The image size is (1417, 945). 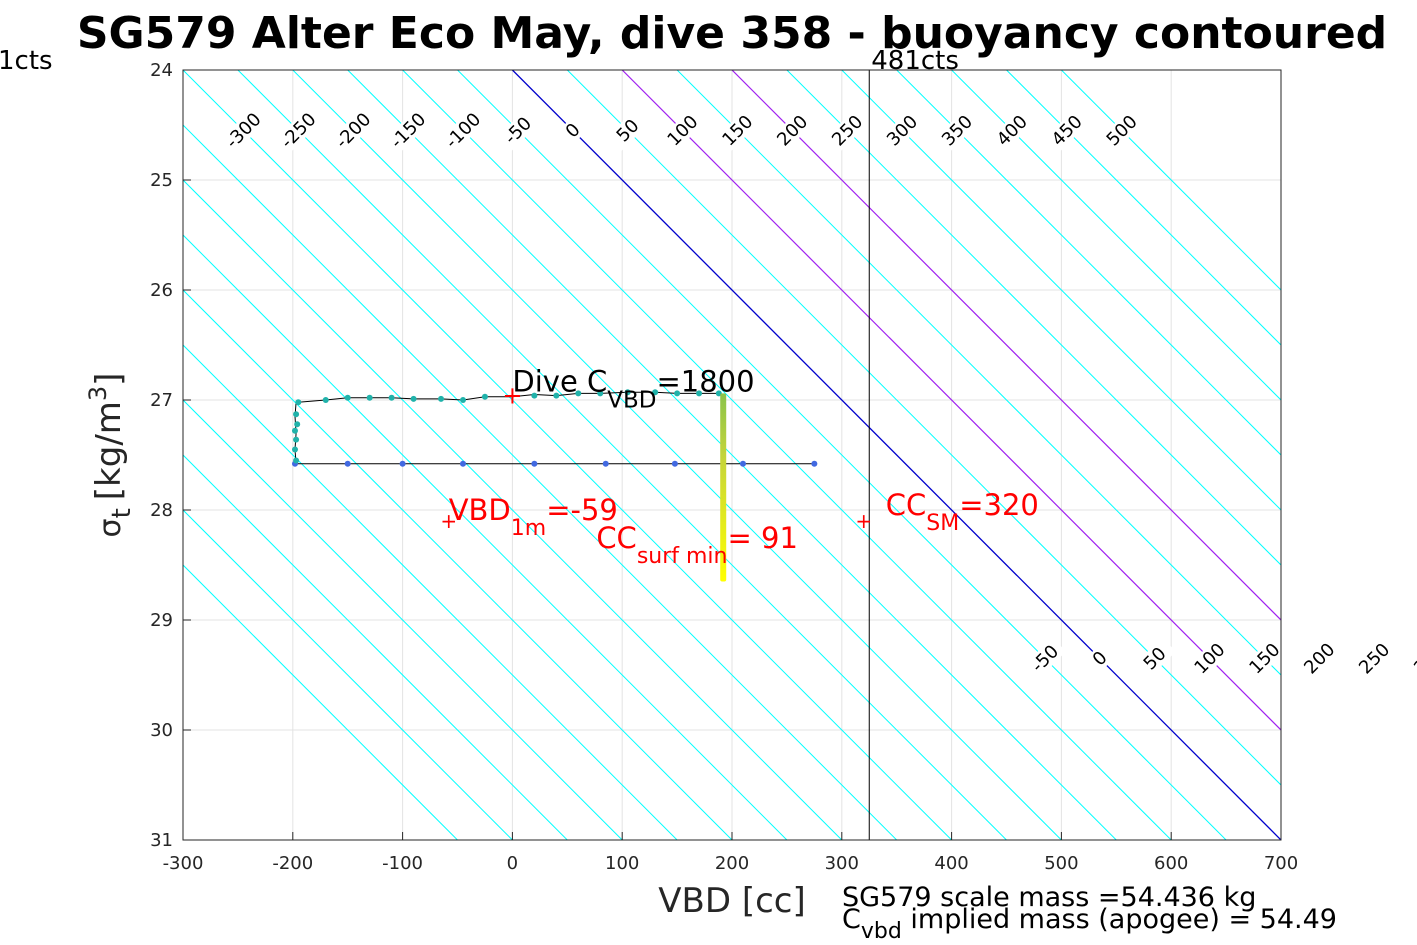 I want to click on footer-line-2: Cvbd implied mass (apogee) = 54.49, so click(x=1089, y=924).